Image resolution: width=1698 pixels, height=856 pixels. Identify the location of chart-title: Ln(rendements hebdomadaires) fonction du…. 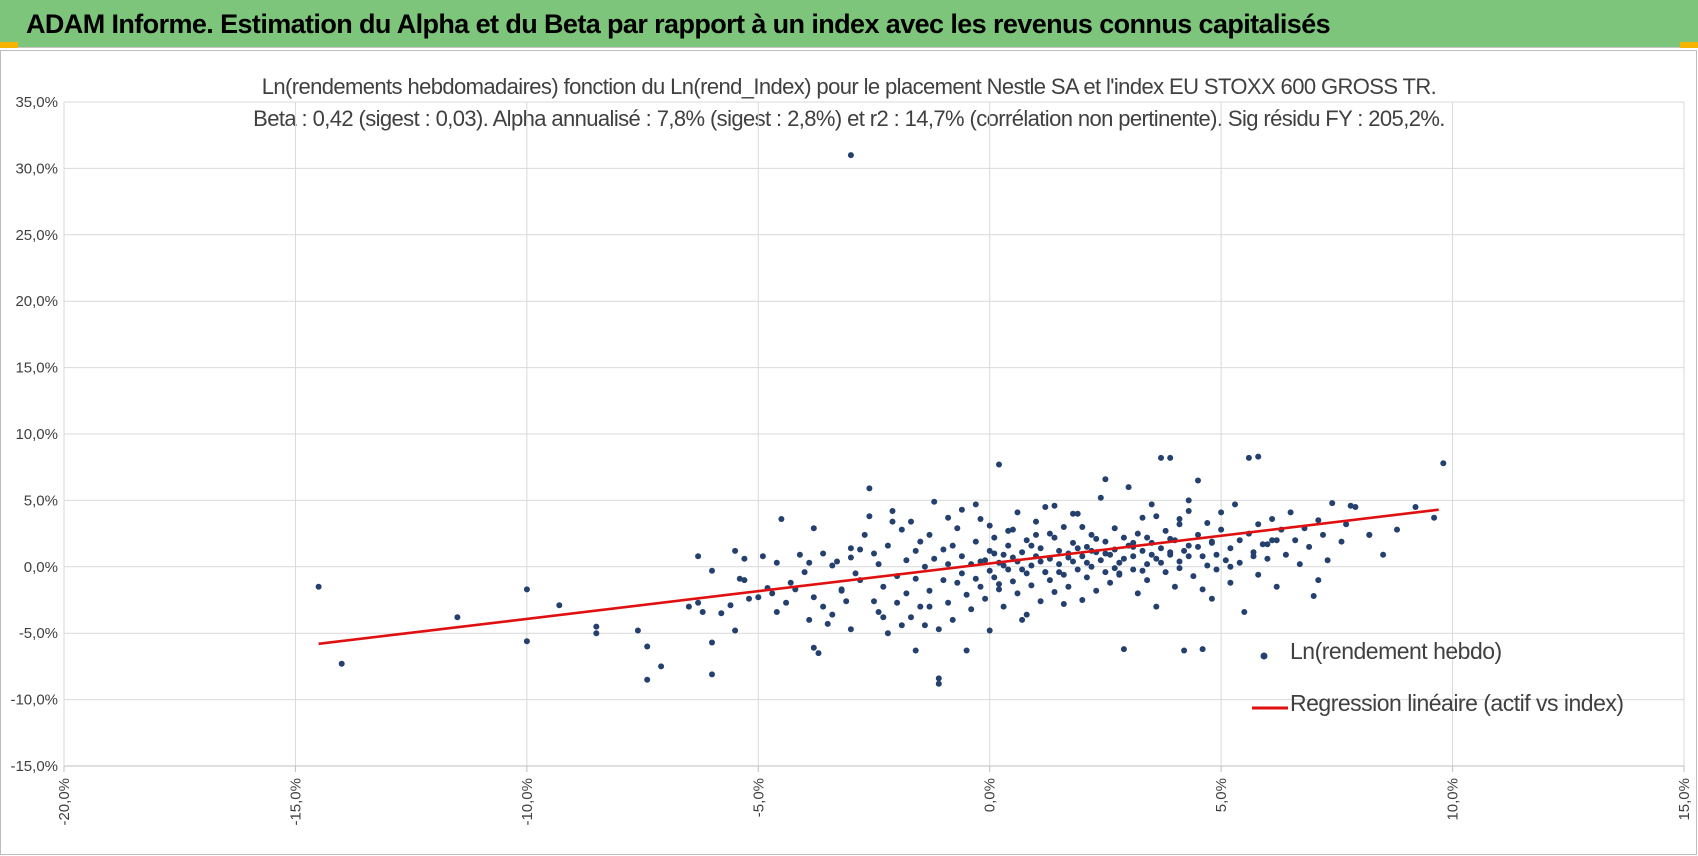
(849, 86).